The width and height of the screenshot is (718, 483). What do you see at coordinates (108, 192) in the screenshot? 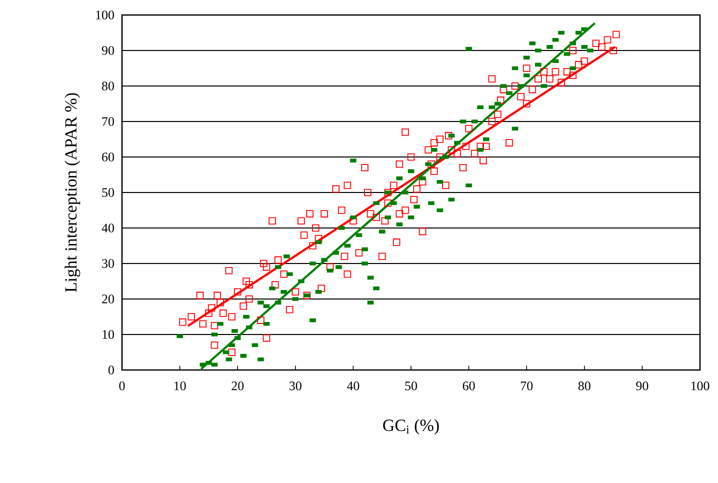
I see `y-tick-label: 50` at bounding box center [108, 192].